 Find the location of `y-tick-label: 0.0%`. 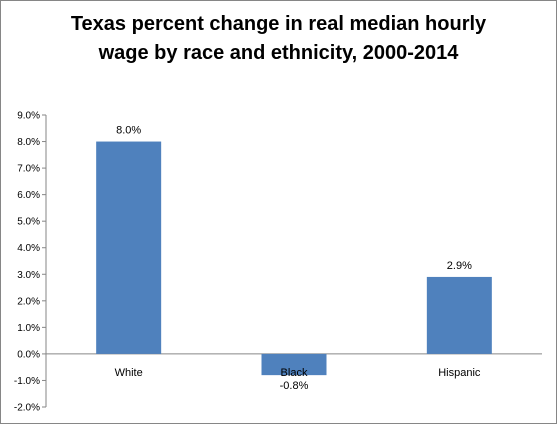

y-tick-label: 0.0% is located at coordinates (28, 354).